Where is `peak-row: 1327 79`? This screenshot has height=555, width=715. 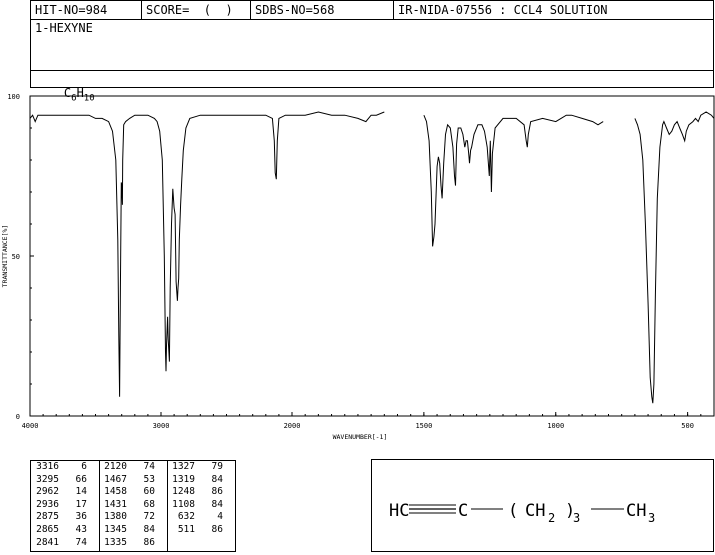 peak-row: 1327 79 is located at coordinates (201, 467).